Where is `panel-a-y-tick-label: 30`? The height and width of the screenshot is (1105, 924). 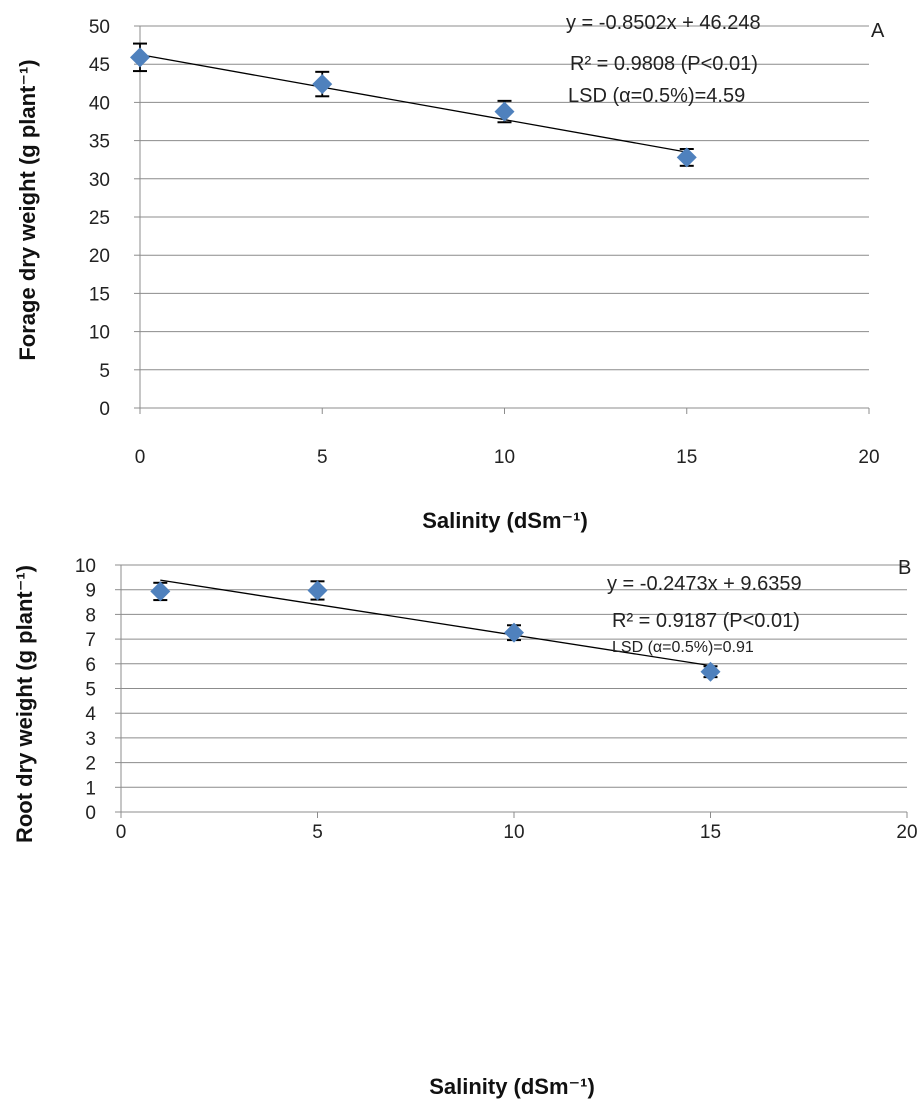 panel-a-y-tick-label: 30 is located at coordinates (99, 180).